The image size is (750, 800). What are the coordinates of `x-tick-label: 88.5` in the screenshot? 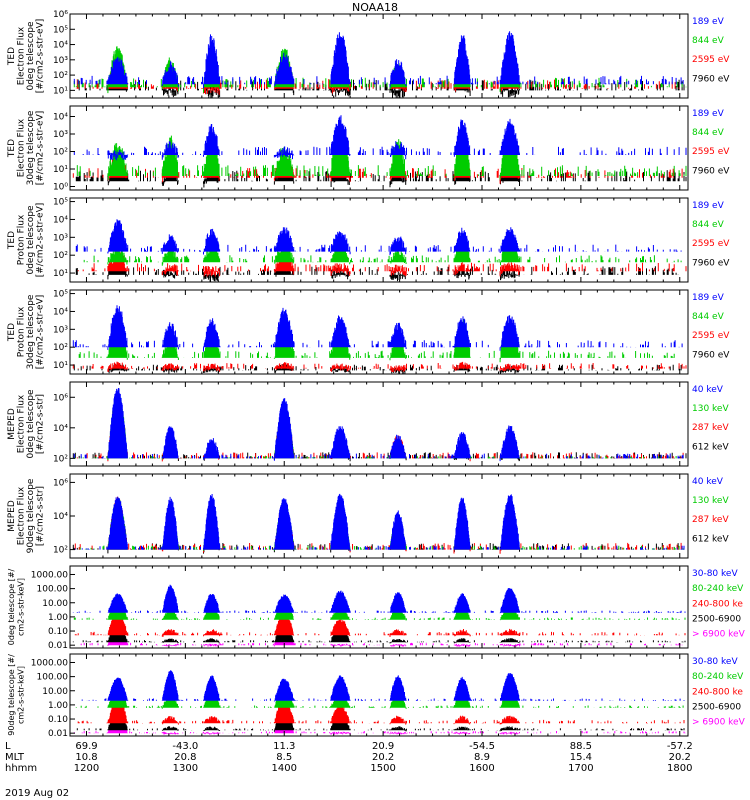 It's located at (581, 746).